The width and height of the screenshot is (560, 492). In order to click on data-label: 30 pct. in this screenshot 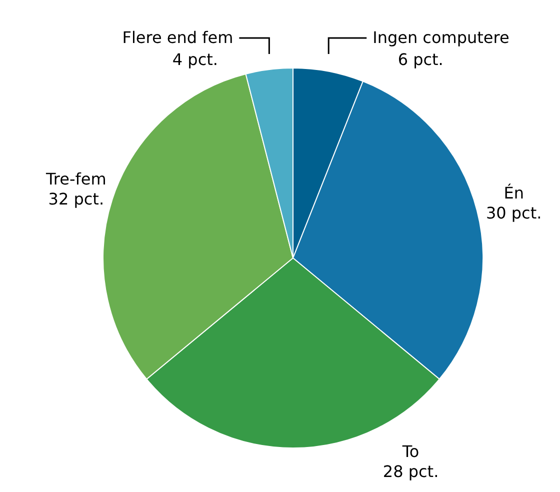, I will do `click(514, 212)`.